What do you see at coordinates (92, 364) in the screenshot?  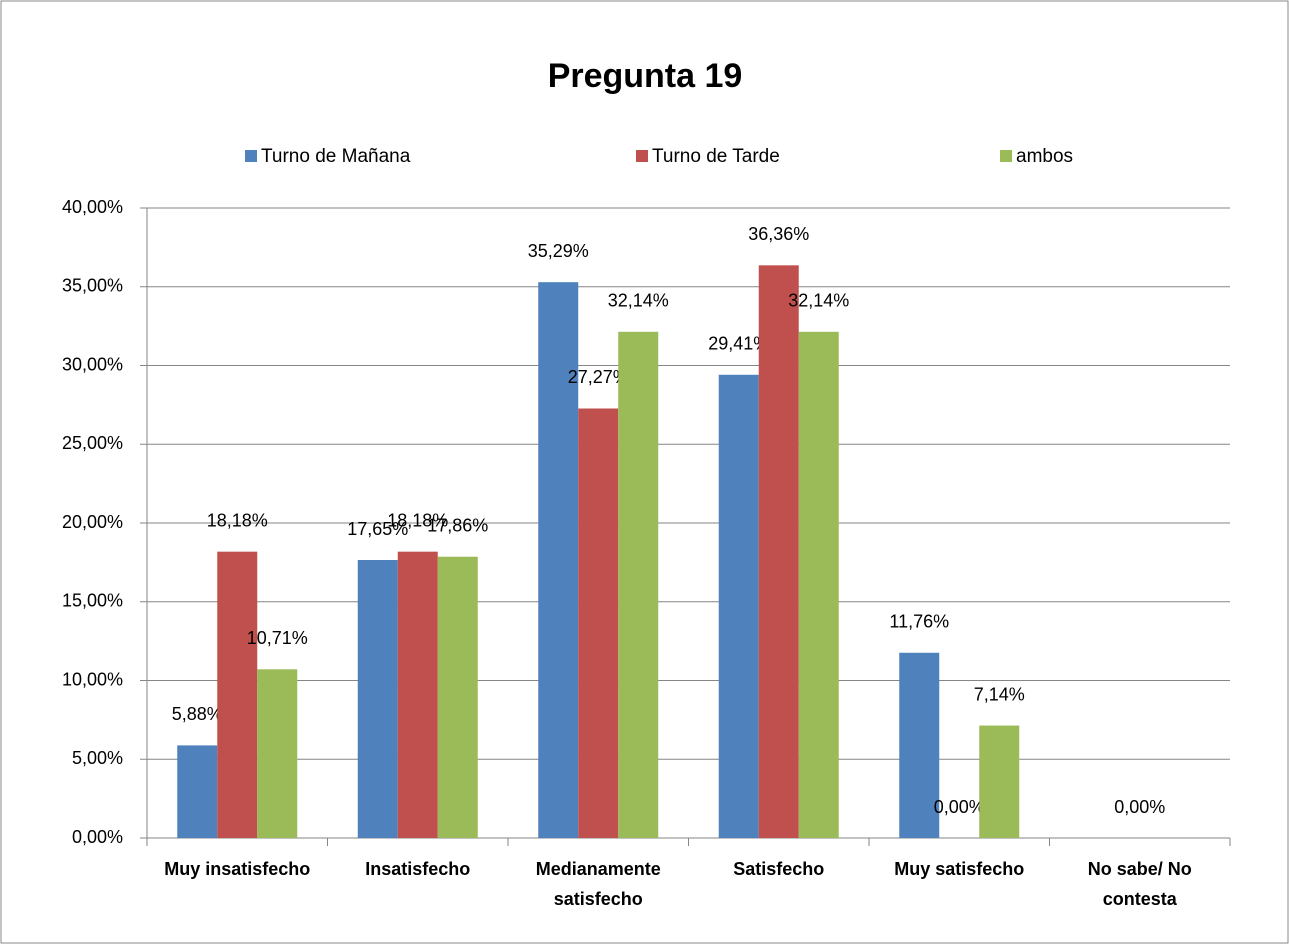 I see `y-tick-label: 30,00%` at bounding box center [92, 364].